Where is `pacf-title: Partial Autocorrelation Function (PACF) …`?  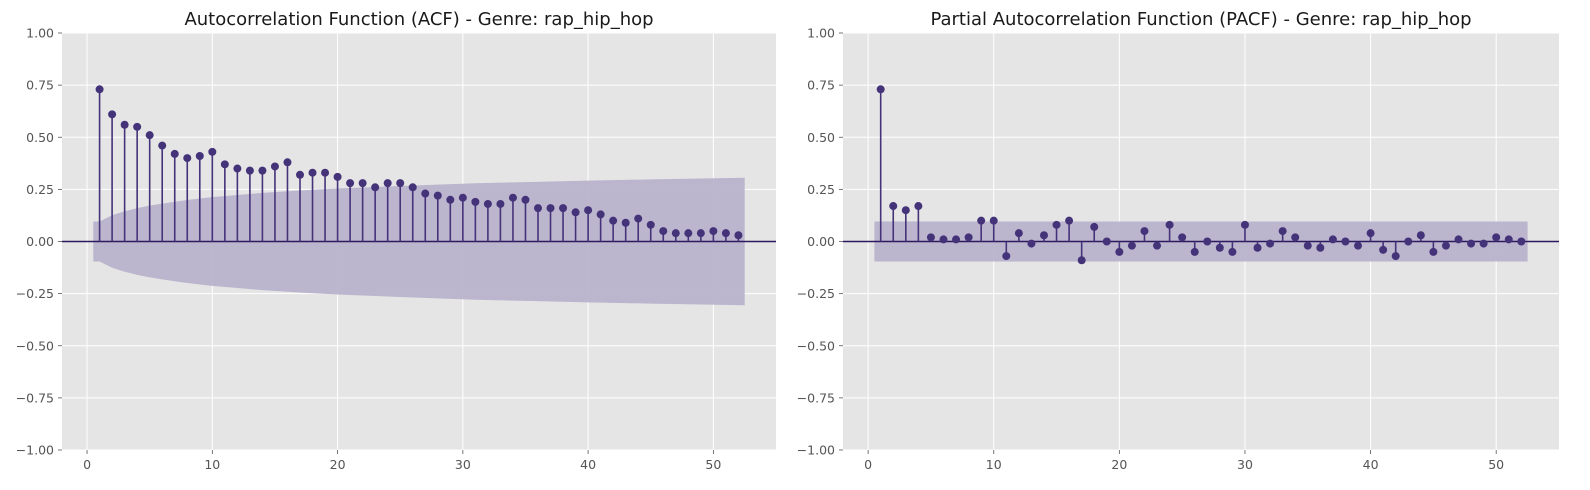 pacf-title: Partial Autocorrelation Function (PACF) … is located at coordinates (1200, 19).